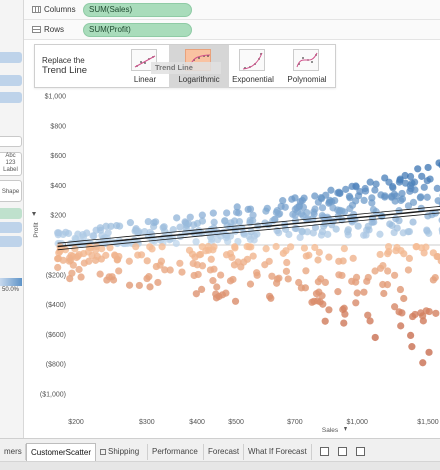  I want to click on tab-customers: mers, so click(13, 452).